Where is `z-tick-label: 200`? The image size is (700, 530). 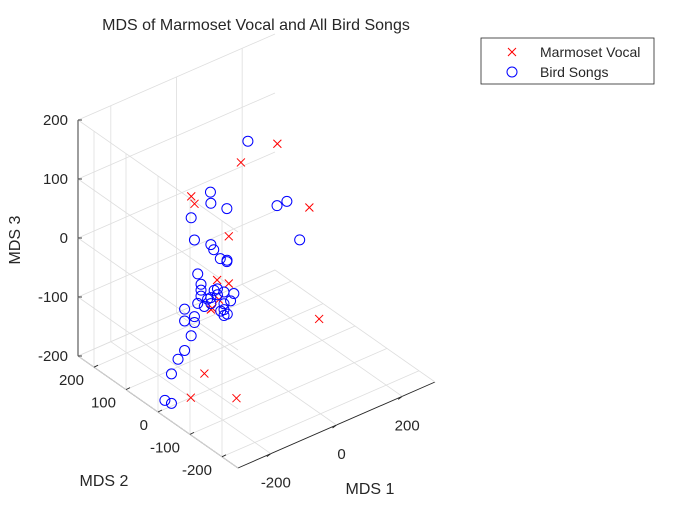
z-tick-label: 200 is located at coordinates (55, 120).